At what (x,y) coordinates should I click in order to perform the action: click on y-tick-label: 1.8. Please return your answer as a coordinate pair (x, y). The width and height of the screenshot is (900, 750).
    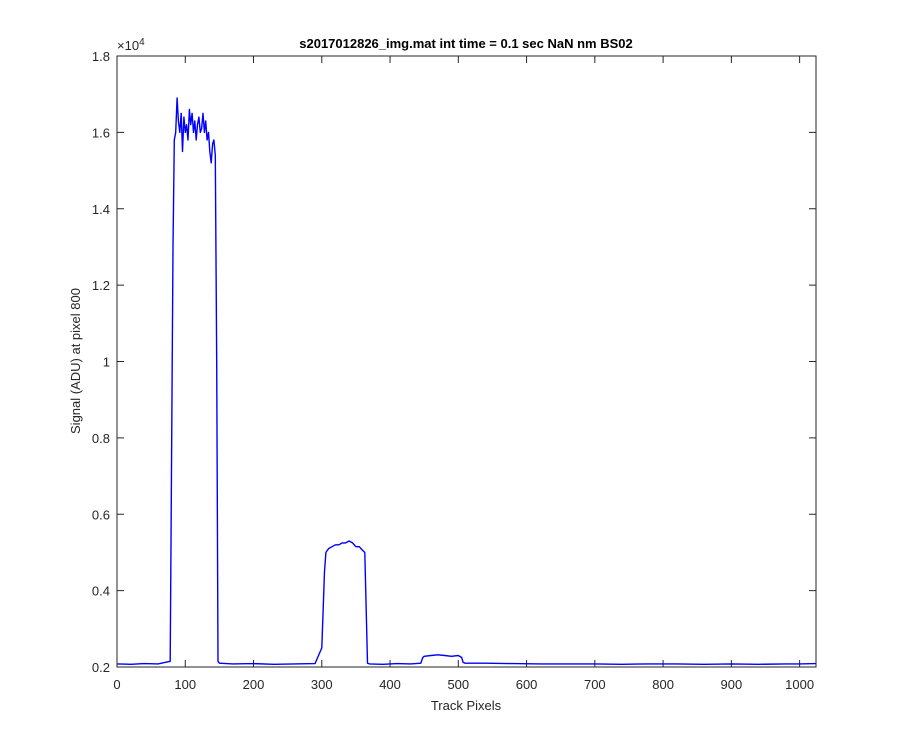
    Looking at the image, I should click on (101, 56).